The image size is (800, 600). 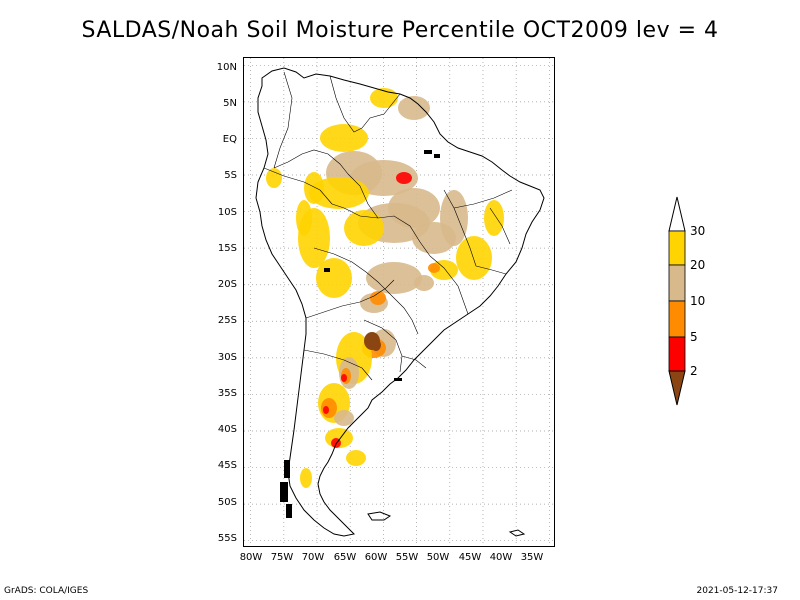 What do you see at coordinates (251, 557) in the screenshot?
I see `lon-tick-label: 80W` at bounding box center [251, 557].